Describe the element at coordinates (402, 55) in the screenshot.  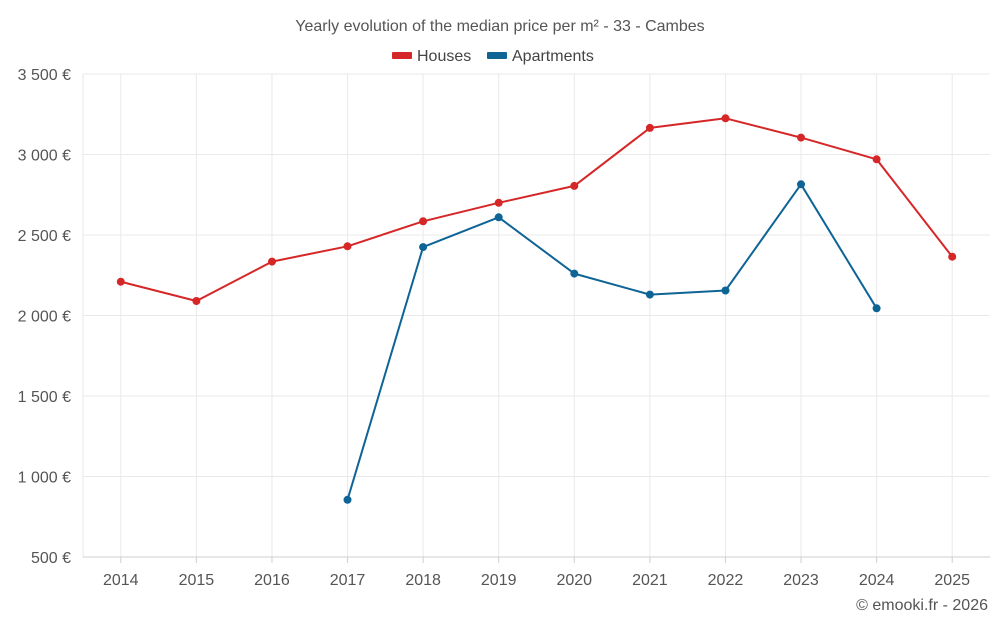
I see `legend-swatch-houses` at that location.